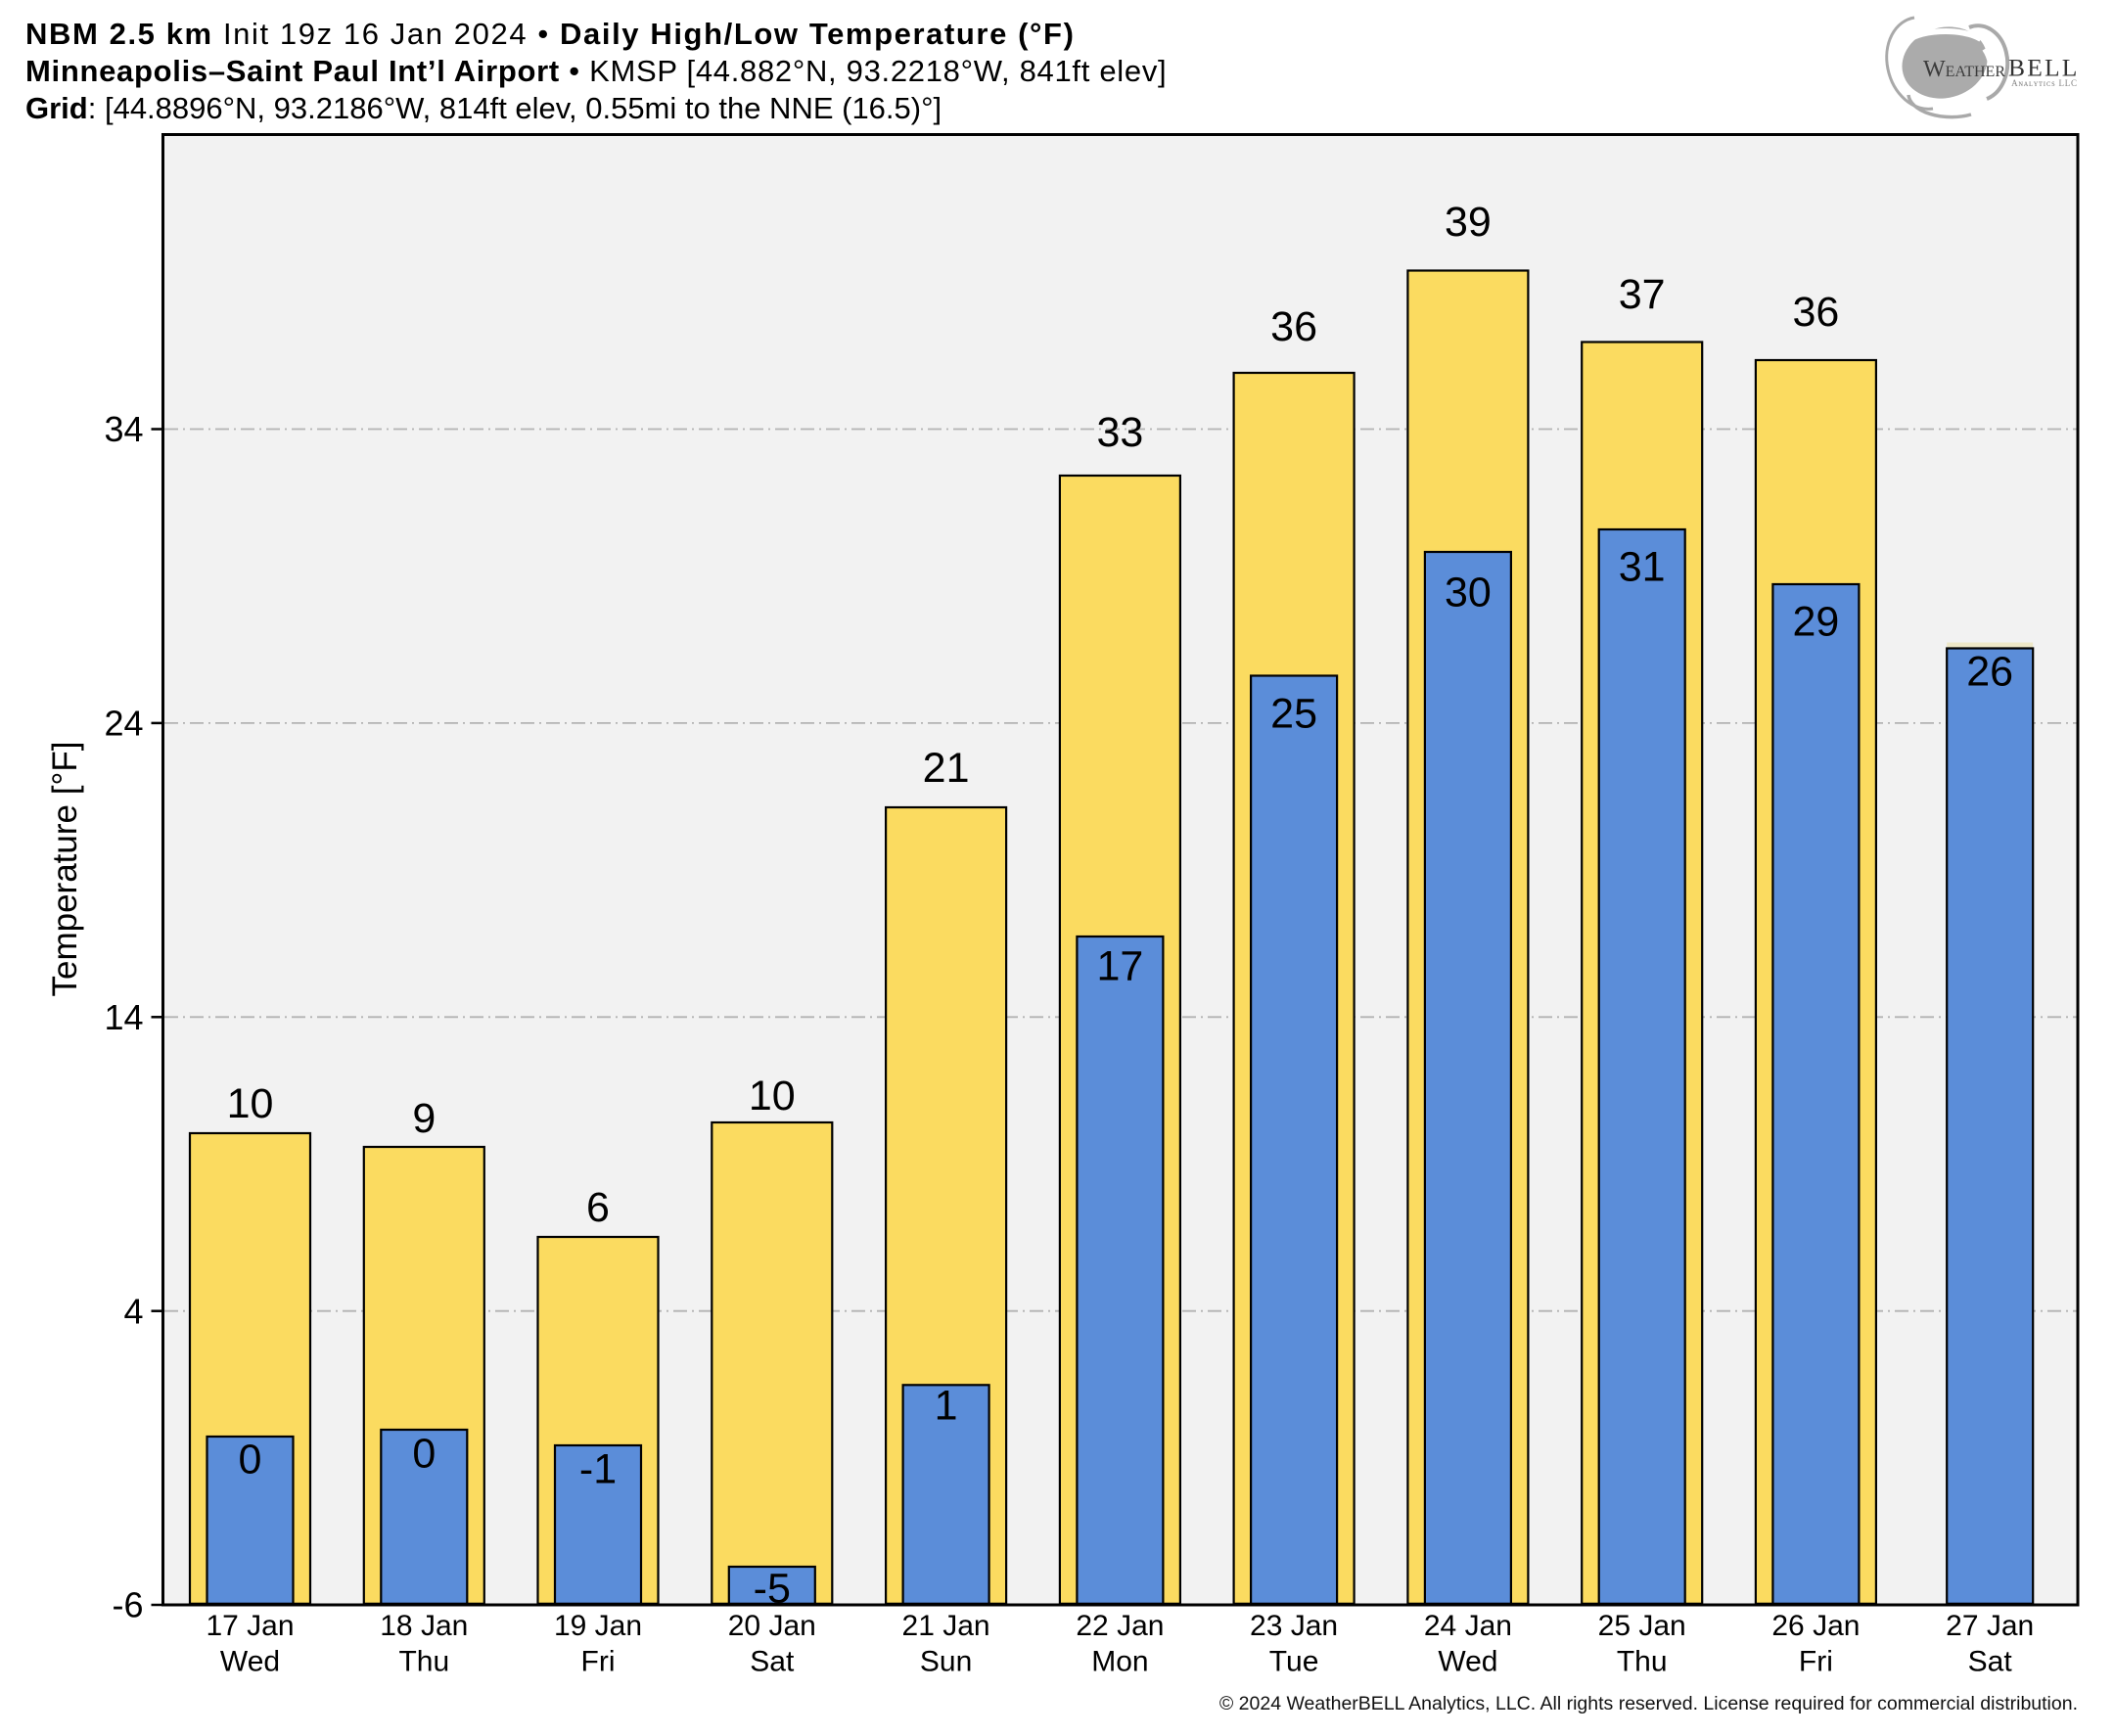 This screenshot has height=1736, width=2114. Describe the element at coordinates (946, 1626) in the screenshot. I see `svg-text: 21 Jan` at that location.